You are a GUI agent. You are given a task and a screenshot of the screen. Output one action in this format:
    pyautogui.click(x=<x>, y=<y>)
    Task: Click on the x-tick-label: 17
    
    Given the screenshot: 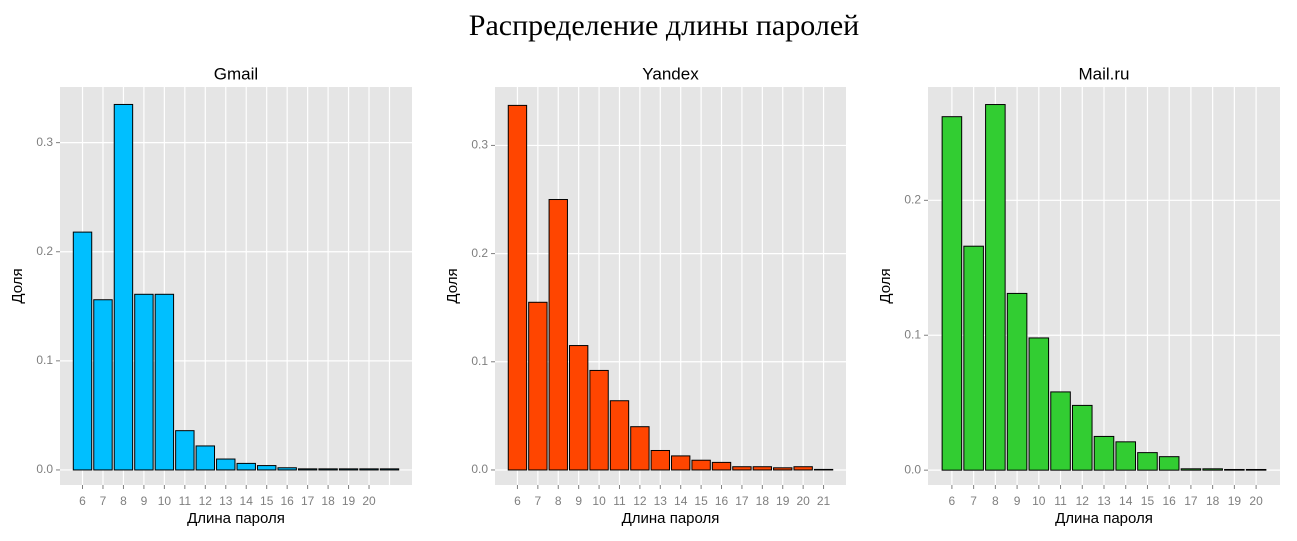 What is the action you would take?
    pyautogui.click(x=1191, y=501)
    